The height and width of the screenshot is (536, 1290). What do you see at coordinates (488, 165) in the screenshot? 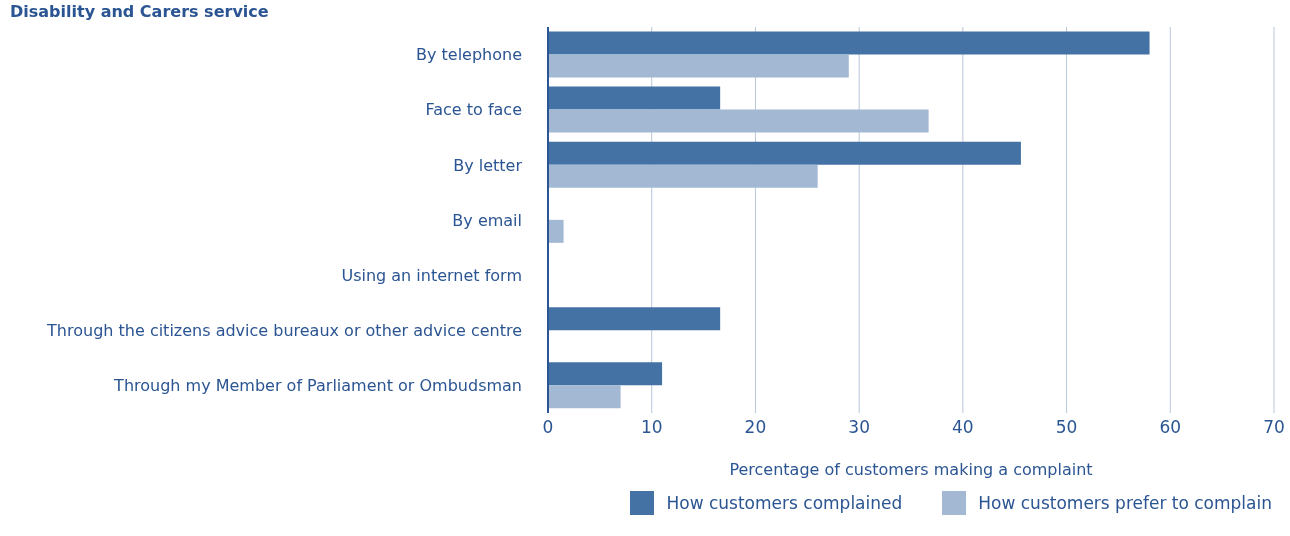
I see `y-tick-label: By letter` at bounding box center [488, 165].